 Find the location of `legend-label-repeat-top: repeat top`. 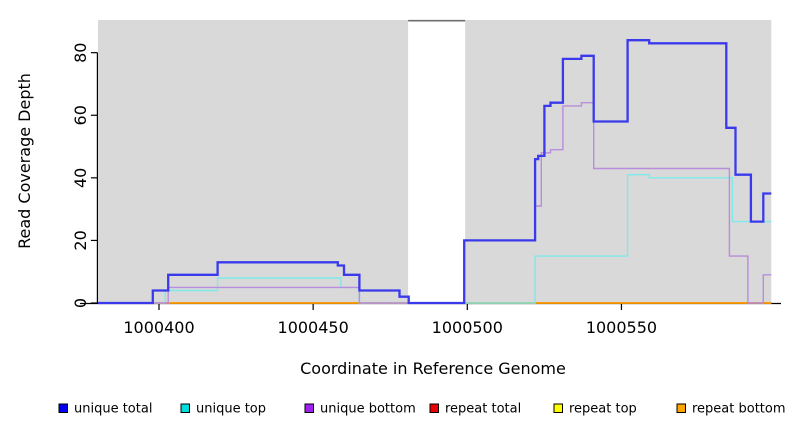

legend-label-repeat-top: repeat top is located at coordinates (603, 409).